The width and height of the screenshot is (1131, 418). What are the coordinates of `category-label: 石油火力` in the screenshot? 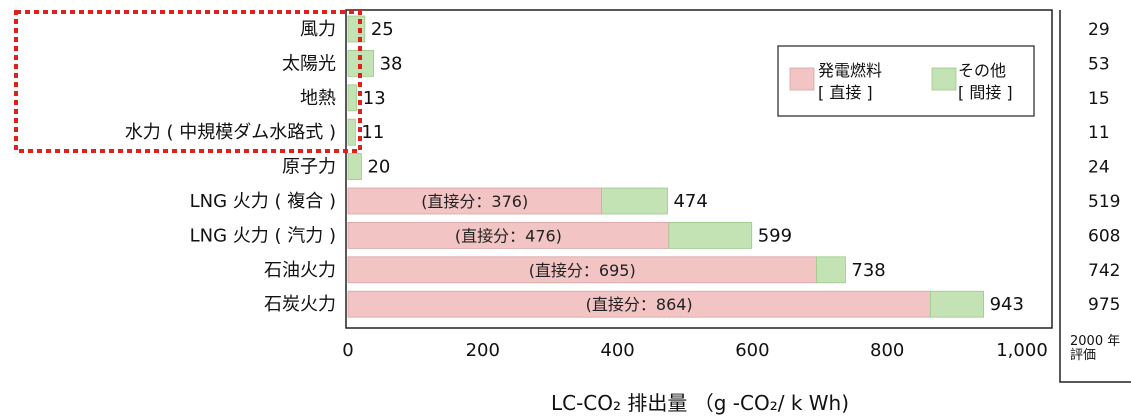 It's located at (300, 270).